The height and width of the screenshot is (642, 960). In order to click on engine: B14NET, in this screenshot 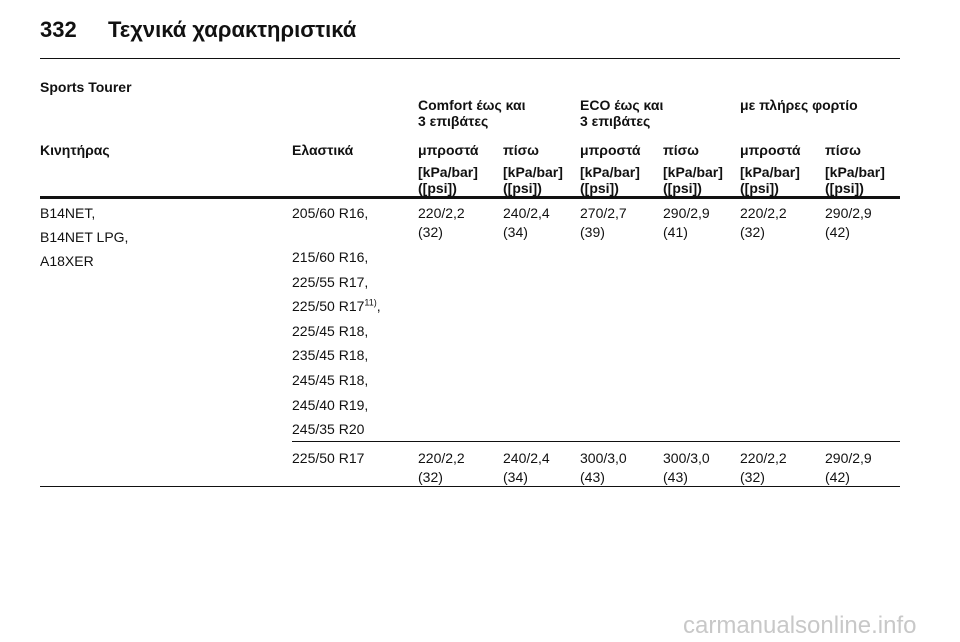, I will do `click(68, 213)`.